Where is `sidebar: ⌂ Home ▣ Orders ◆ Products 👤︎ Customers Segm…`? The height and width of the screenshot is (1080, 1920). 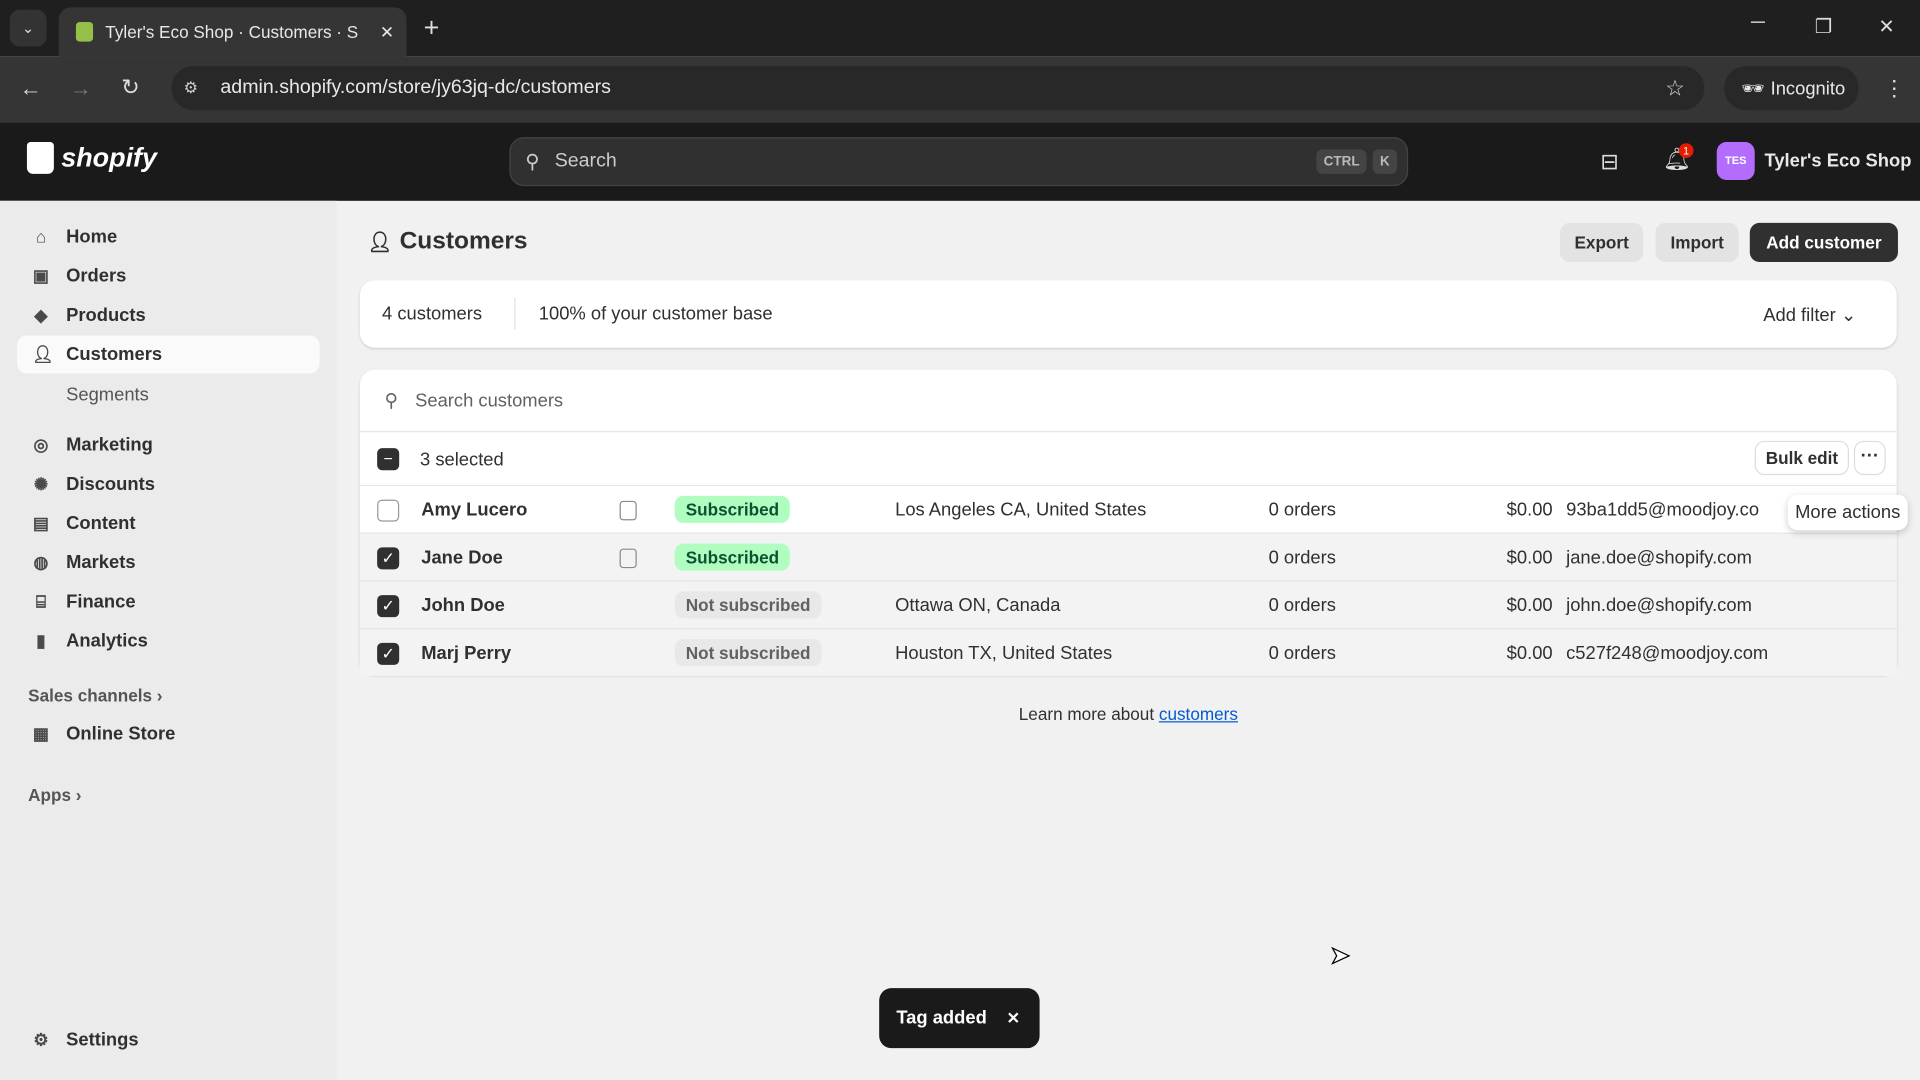 sidebar: ⌂ Home ▣ Orders ◆ Products 👤︎ Customers Segm… is located at coordinates (168, 640).